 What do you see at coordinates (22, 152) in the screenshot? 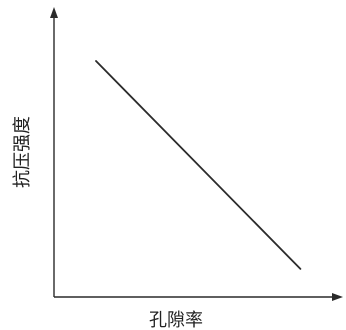
I see `y-axis-label: 抗压强度` at bounding box center [22, 152].